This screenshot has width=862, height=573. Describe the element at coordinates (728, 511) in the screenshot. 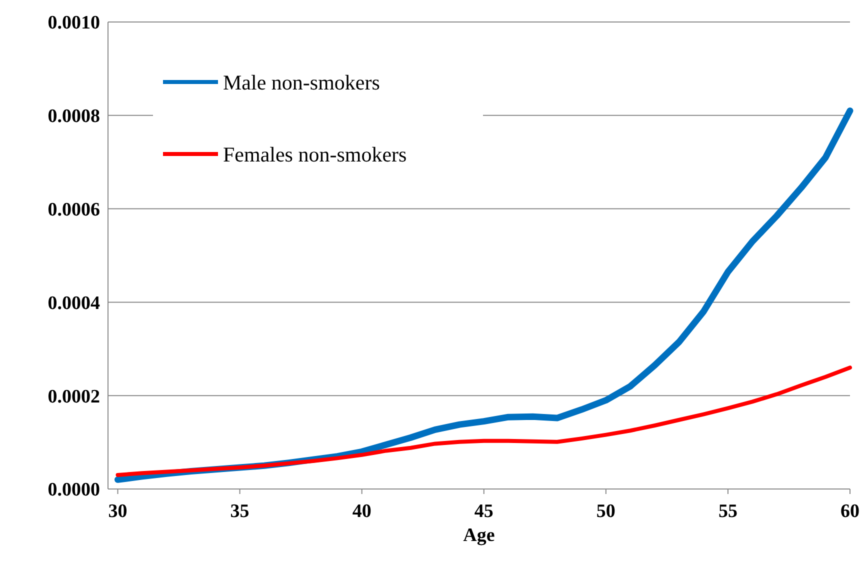

I see `x-tick-label: 55` at that location.